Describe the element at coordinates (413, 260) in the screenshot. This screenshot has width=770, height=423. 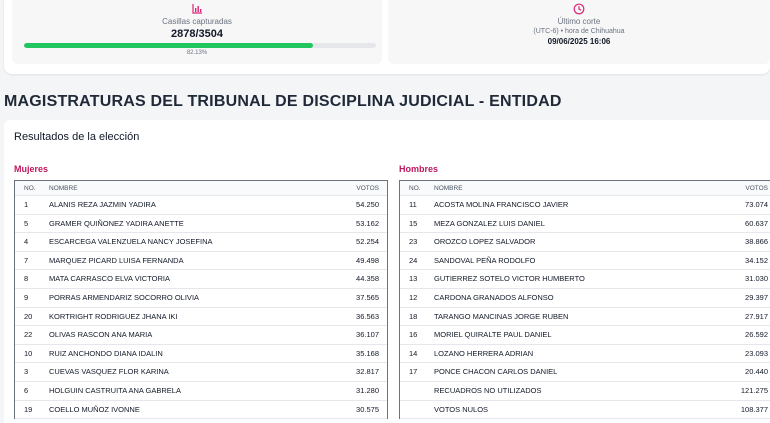
I see `row-number: 24` at that location.